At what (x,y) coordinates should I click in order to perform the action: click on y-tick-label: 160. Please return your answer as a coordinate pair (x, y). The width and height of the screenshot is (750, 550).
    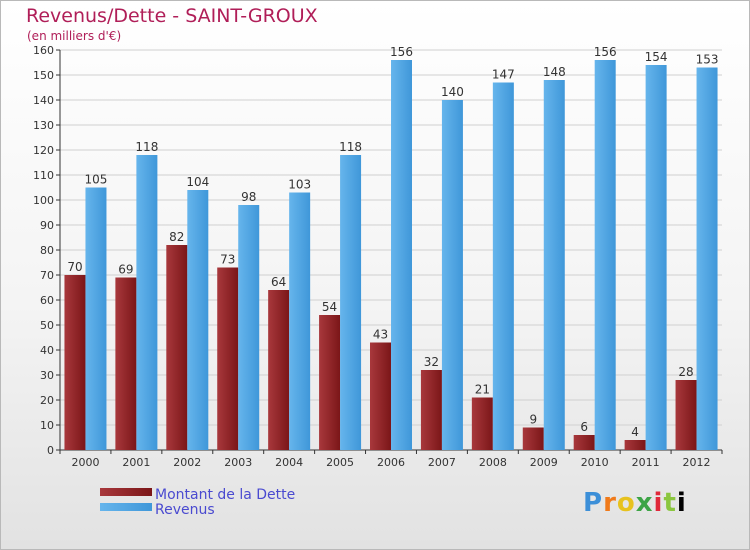
    Looking at the image, I should click on (43, 50).